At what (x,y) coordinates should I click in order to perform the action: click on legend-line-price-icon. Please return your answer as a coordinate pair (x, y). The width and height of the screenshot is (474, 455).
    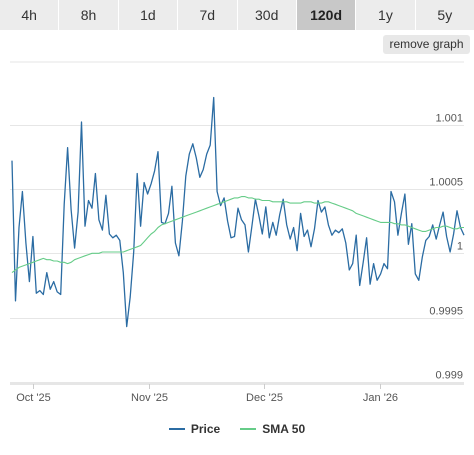
    Looking at the image, I should click on (176, 429).